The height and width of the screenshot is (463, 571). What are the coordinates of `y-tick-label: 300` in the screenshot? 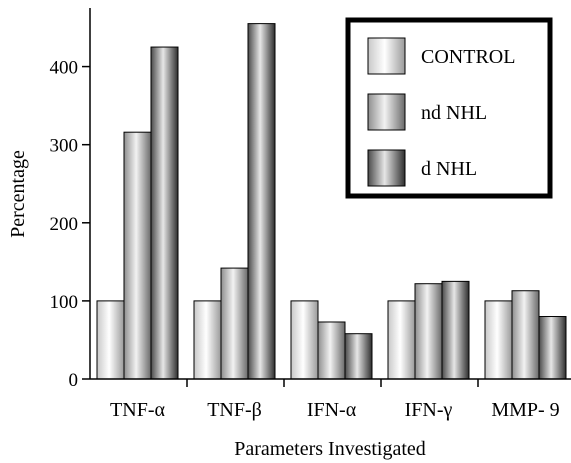 It's located at (64, 146).